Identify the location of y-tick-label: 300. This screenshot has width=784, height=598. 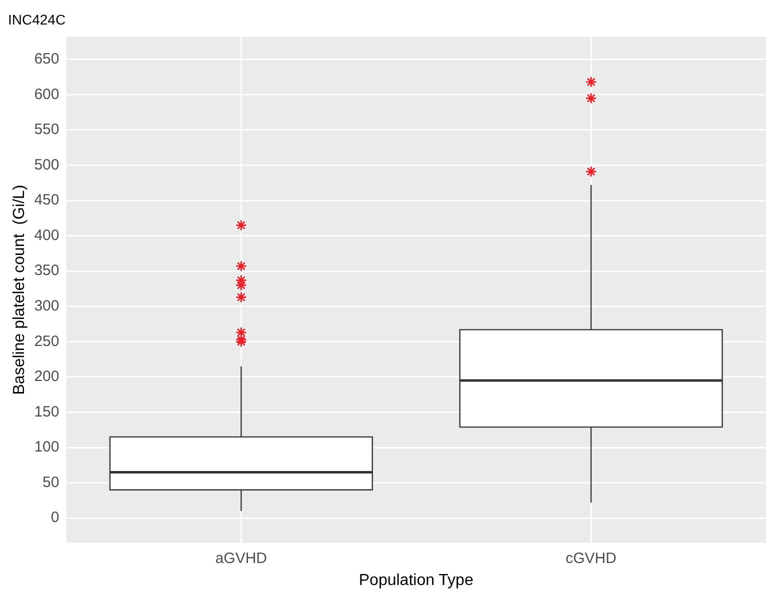
(47, 306).